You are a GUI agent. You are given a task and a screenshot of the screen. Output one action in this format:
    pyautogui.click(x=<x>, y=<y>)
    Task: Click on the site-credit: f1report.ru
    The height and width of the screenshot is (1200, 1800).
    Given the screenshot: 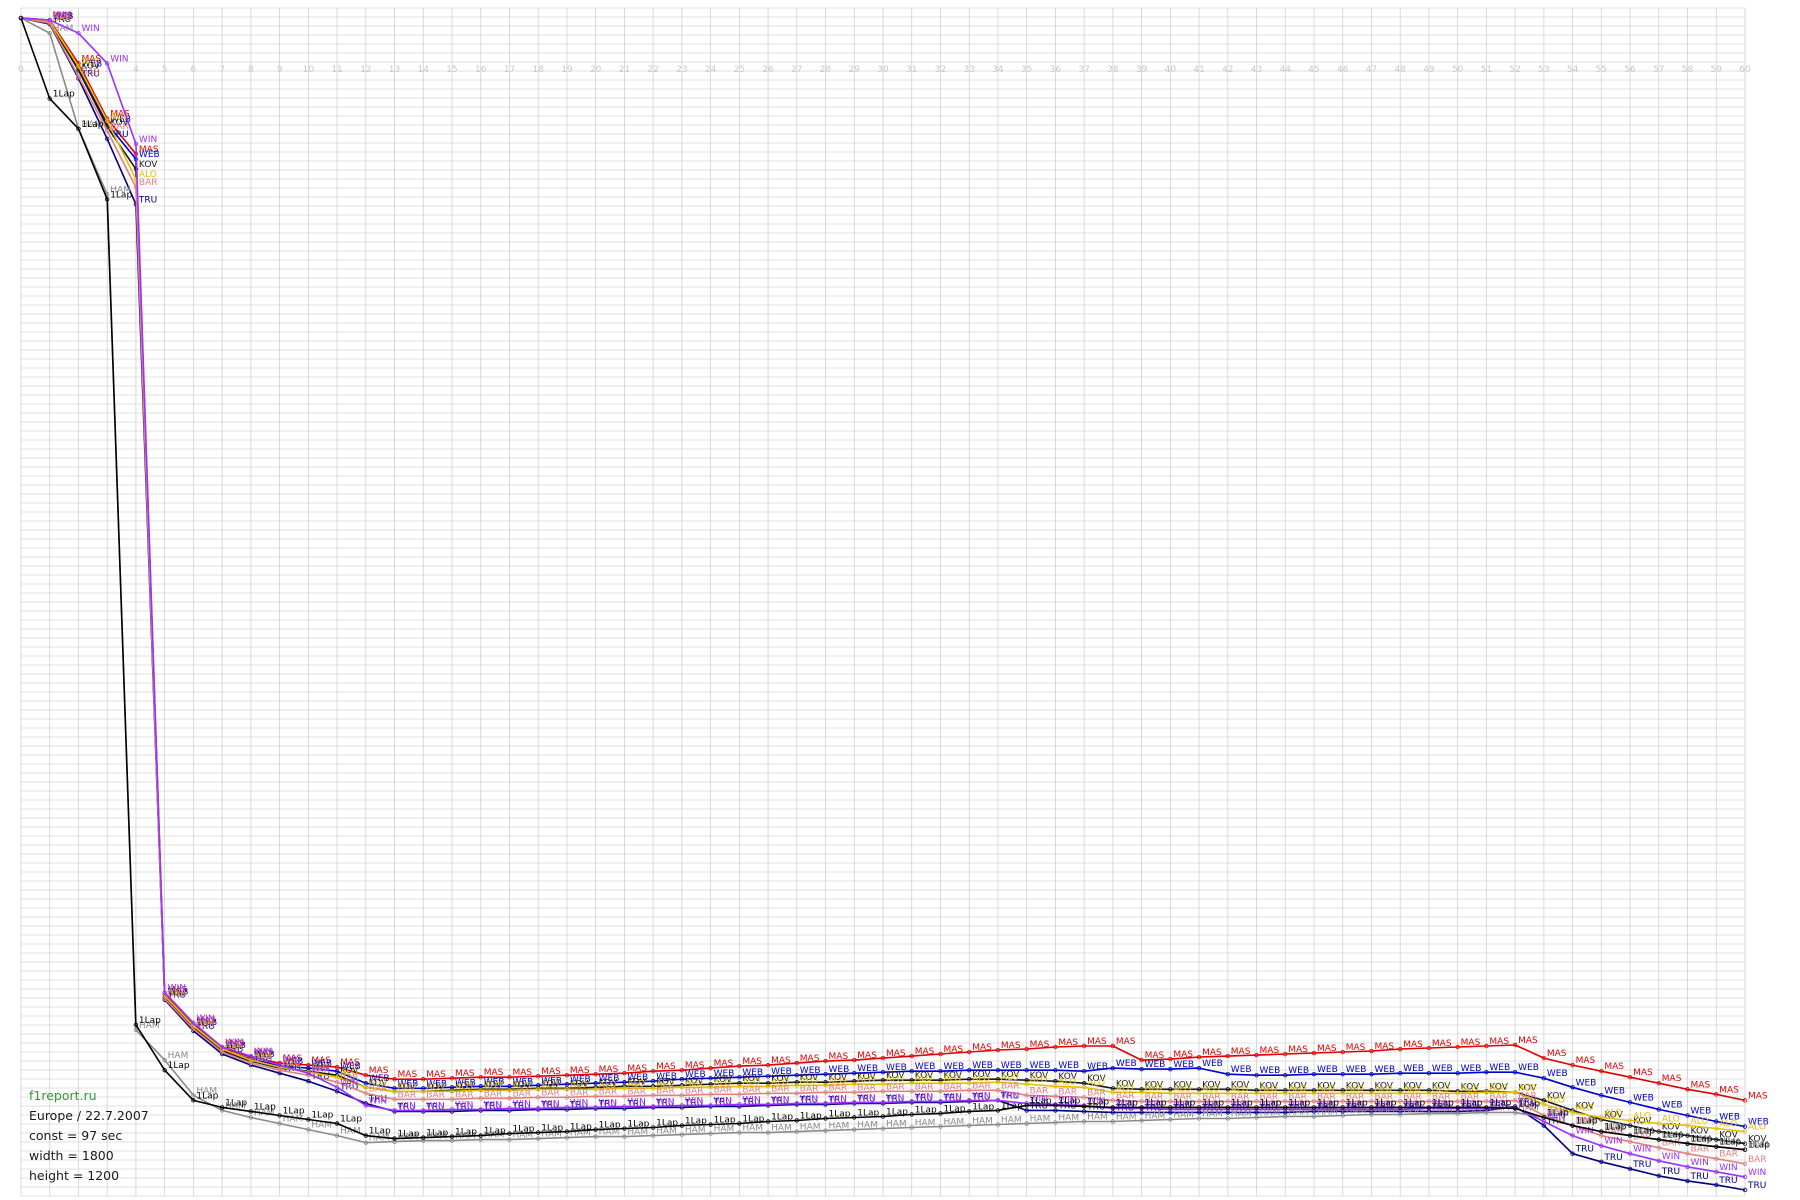 What is the action you would take?
    pyautogui.click(x=63, y=1095)
    